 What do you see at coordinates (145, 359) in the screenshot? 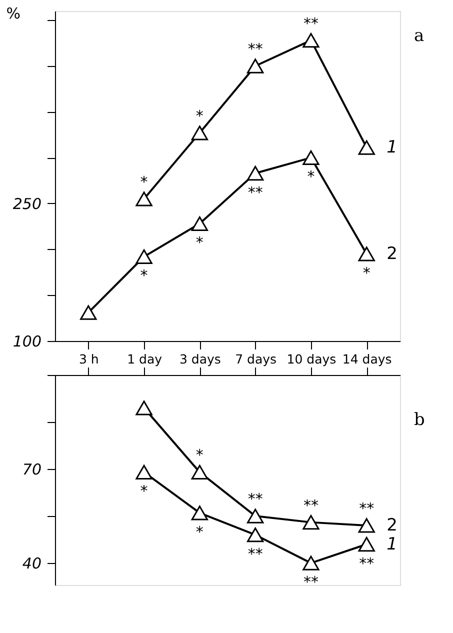
I see `x-tick-label: 1 day` at bounding box center [145, 359].